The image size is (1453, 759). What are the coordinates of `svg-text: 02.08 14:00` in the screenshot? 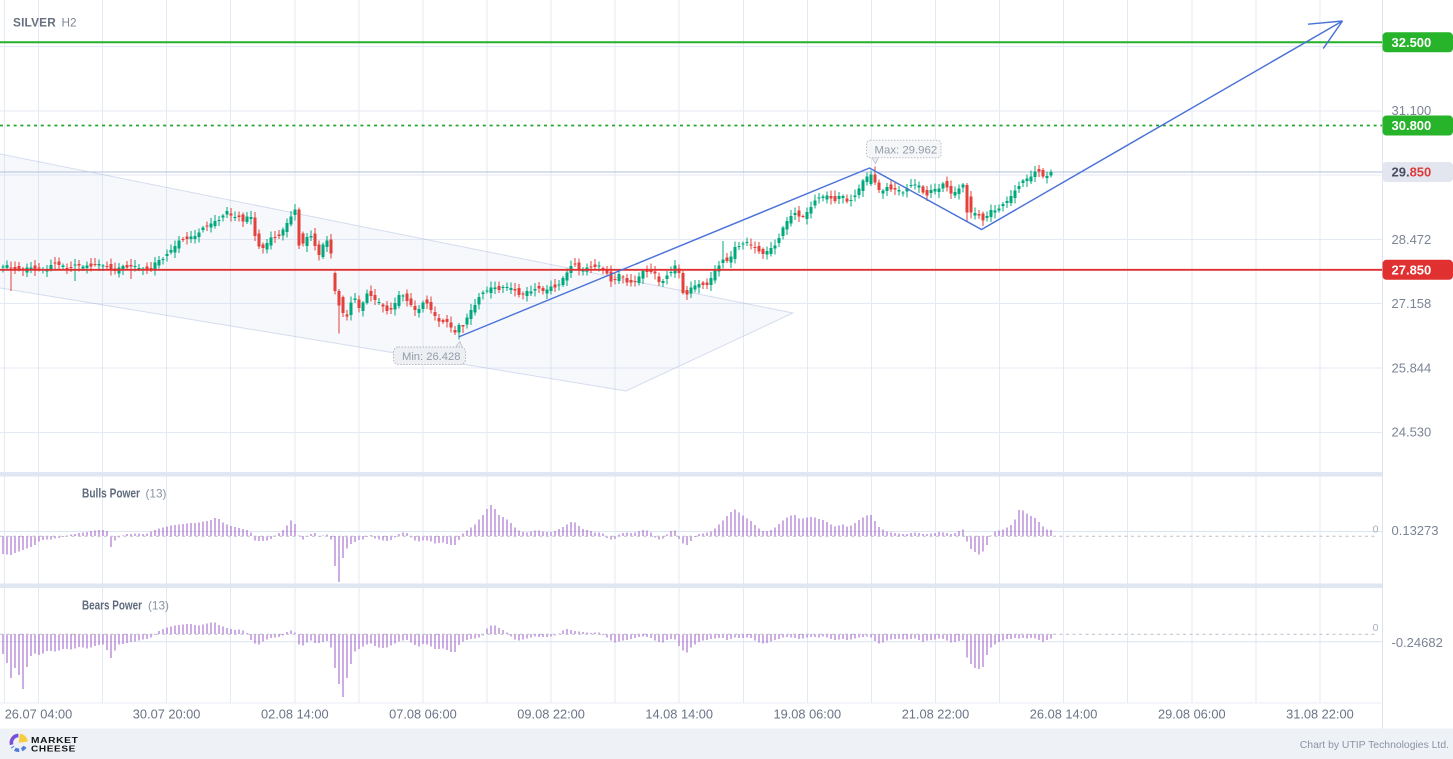 It's located at (295, 713).